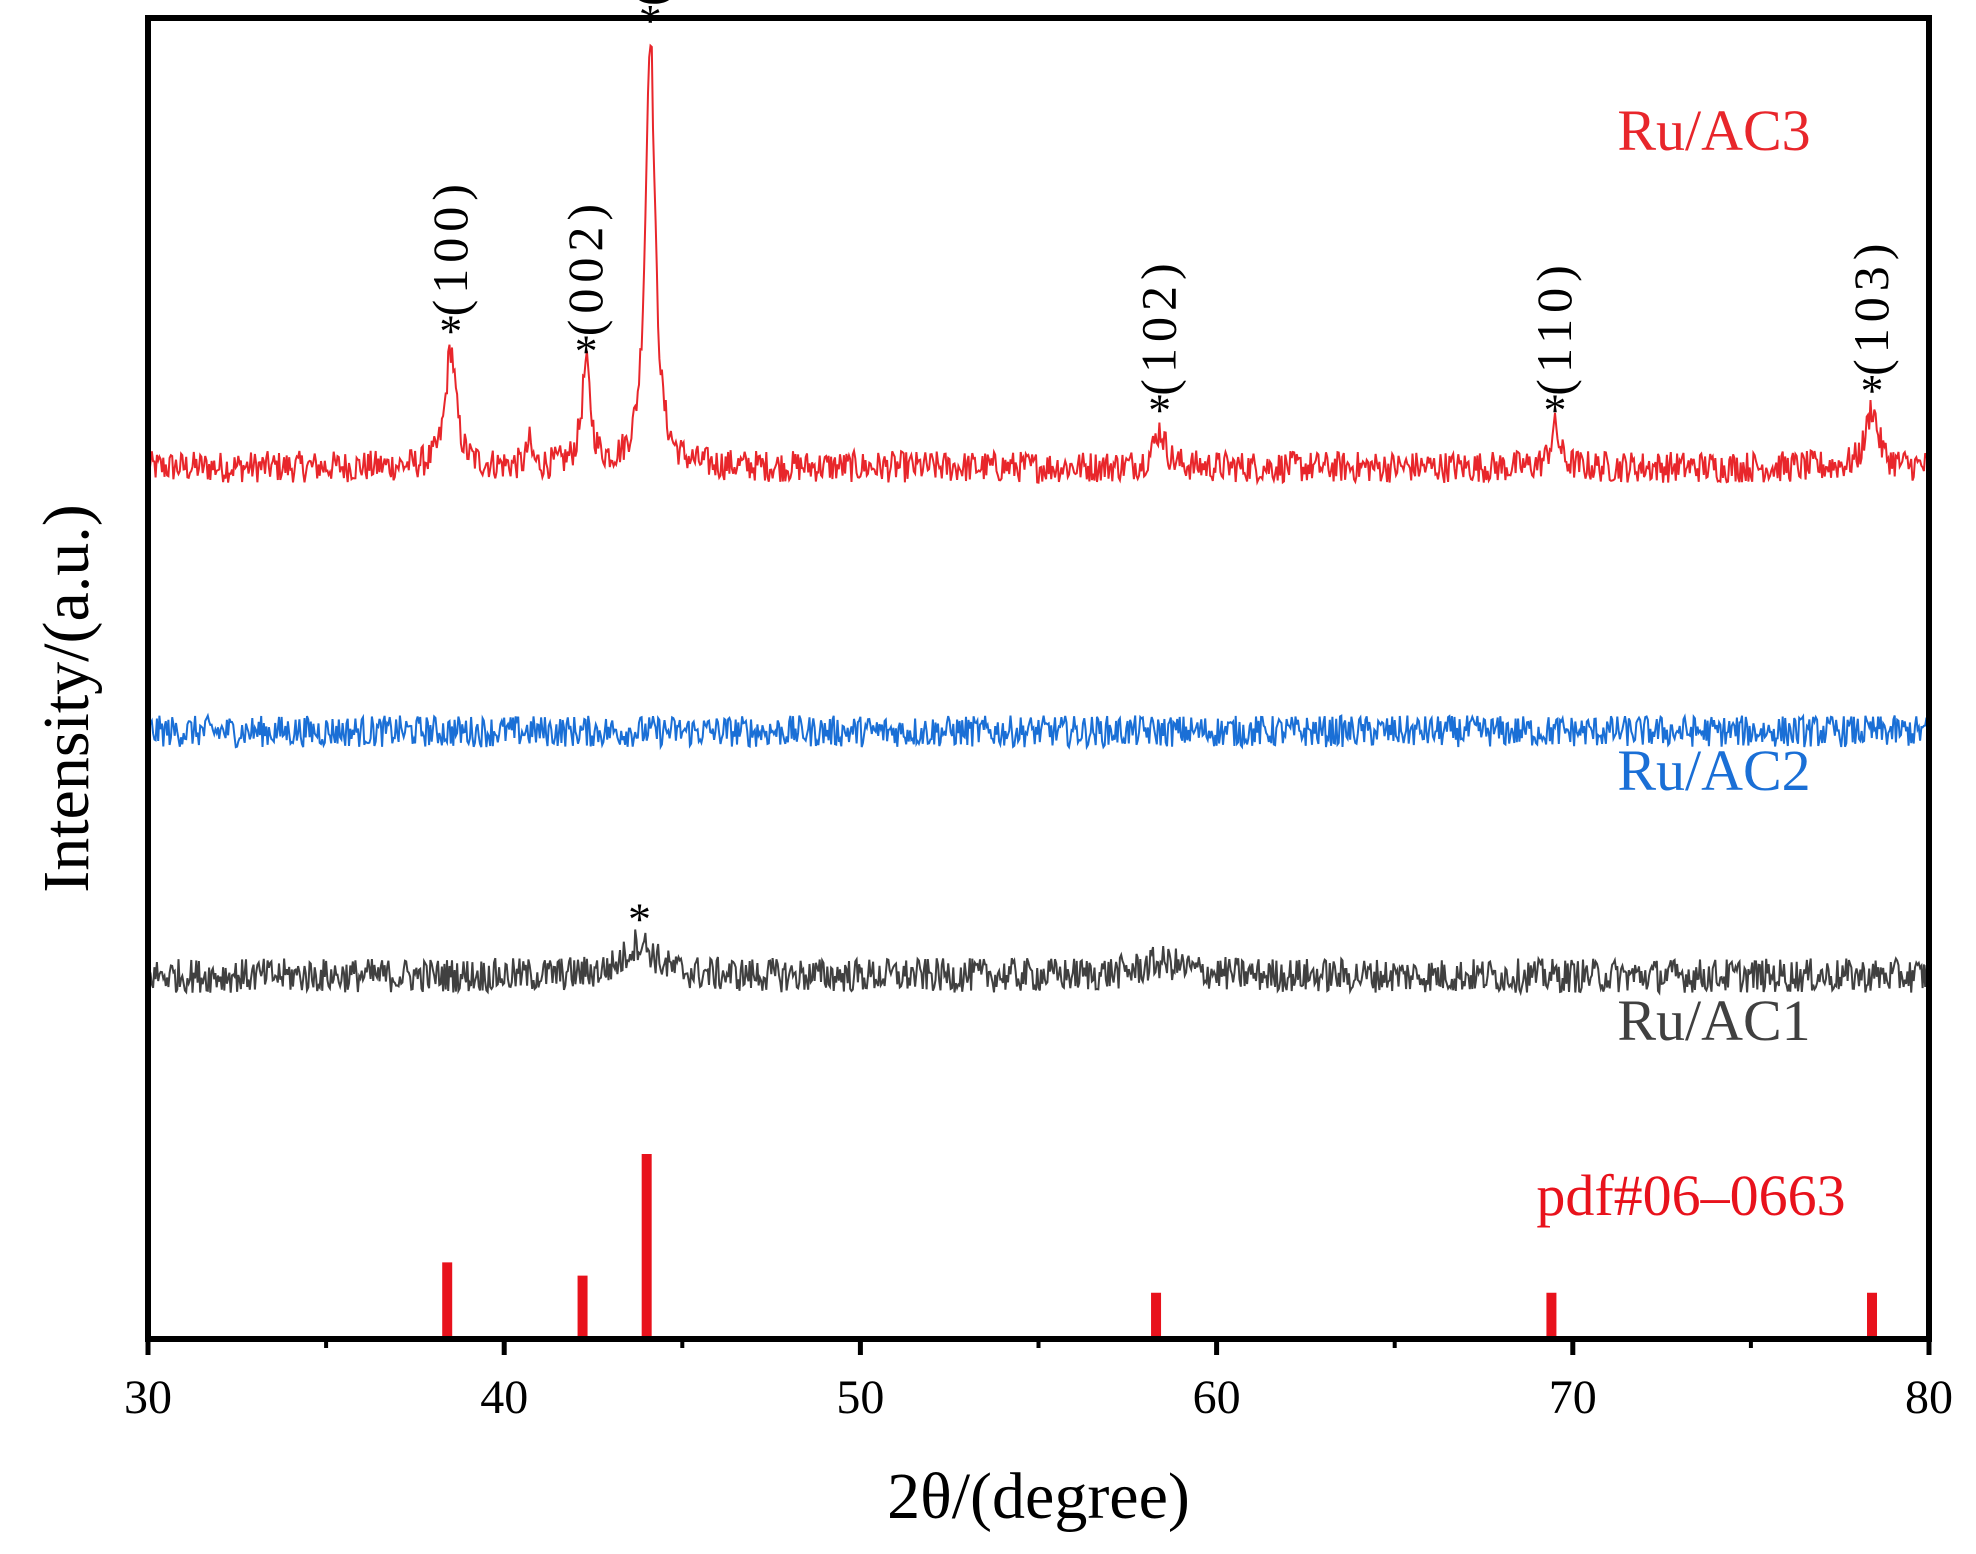 Image resolution: width=1976 pixels, height=1554 pixels. Describe the element at coordinates (66, 698) in the screenshot. I see `y-axis-title: Intensity/(a.u.)` at that location.